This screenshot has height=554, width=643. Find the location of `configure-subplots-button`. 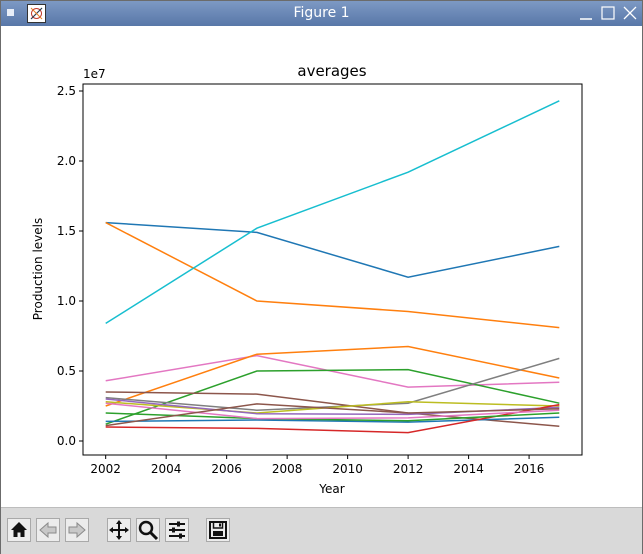

configure-subplots-button is located at coordinates (177, 530).